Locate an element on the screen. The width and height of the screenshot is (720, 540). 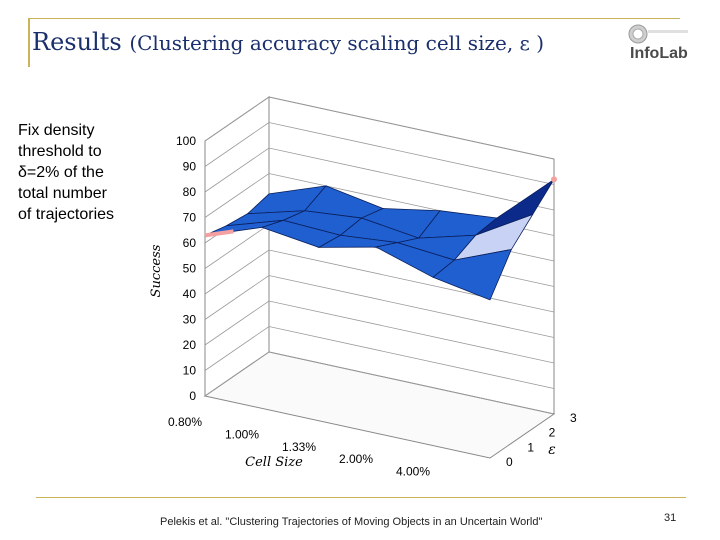
x-tick-label: 1.00% is located at coordinates (242, 434).